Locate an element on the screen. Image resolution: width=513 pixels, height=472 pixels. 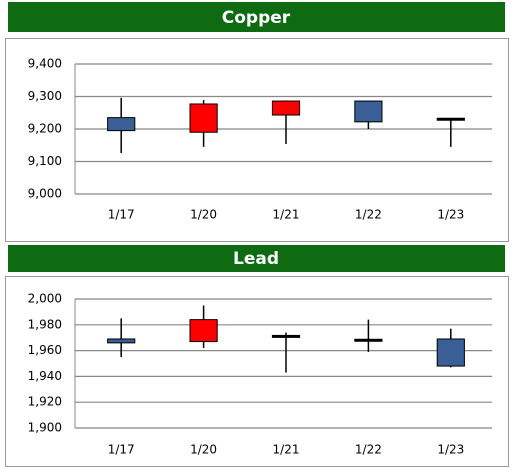
y-tick-label: 1,900 is located at coordinates (45, 428).